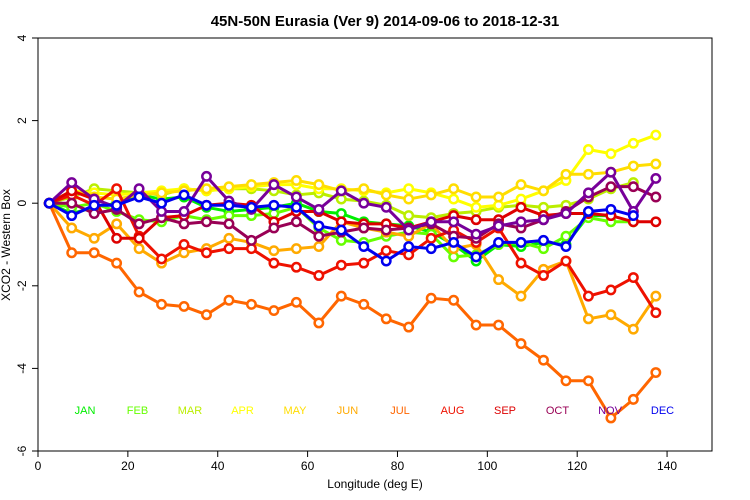 This screenshot has width=750, height=500. Describe the element at coordinates (26, 245) in the screenshot. I see `y-axis: -6 -4 -2 0 2 4` at that location.